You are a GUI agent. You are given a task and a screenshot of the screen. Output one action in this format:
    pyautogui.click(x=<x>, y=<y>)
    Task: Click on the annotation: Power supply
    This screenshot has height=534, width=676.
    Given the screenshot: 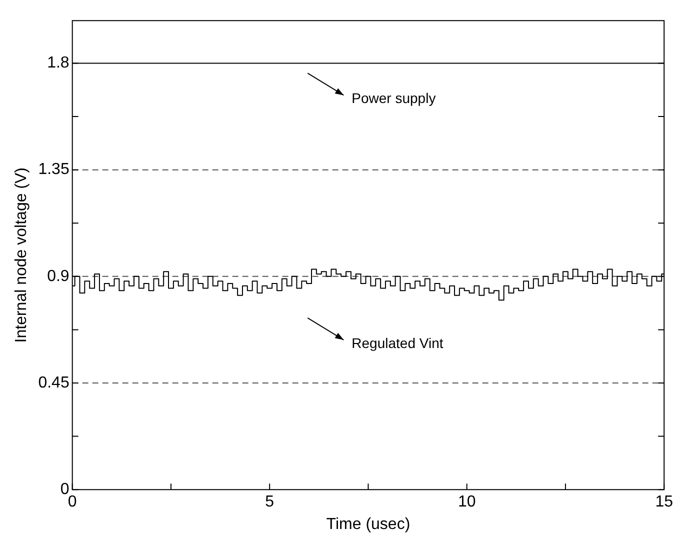 What is the action you would take?
    pyautogui.click(x=394, y=98)
    